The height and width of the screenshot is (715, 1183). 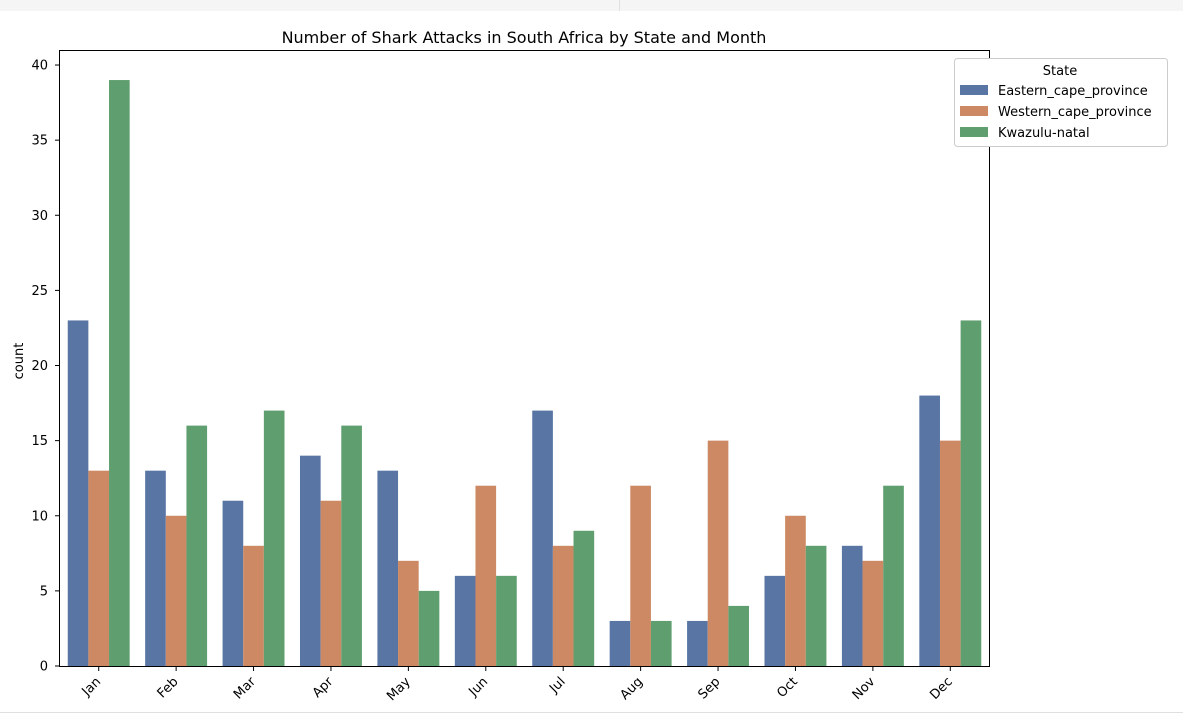 What do you see at coordinates (465, 620) in the screenshot?
I see `bar-jun-eastern_cape_province` at bounding box center [465, 620].